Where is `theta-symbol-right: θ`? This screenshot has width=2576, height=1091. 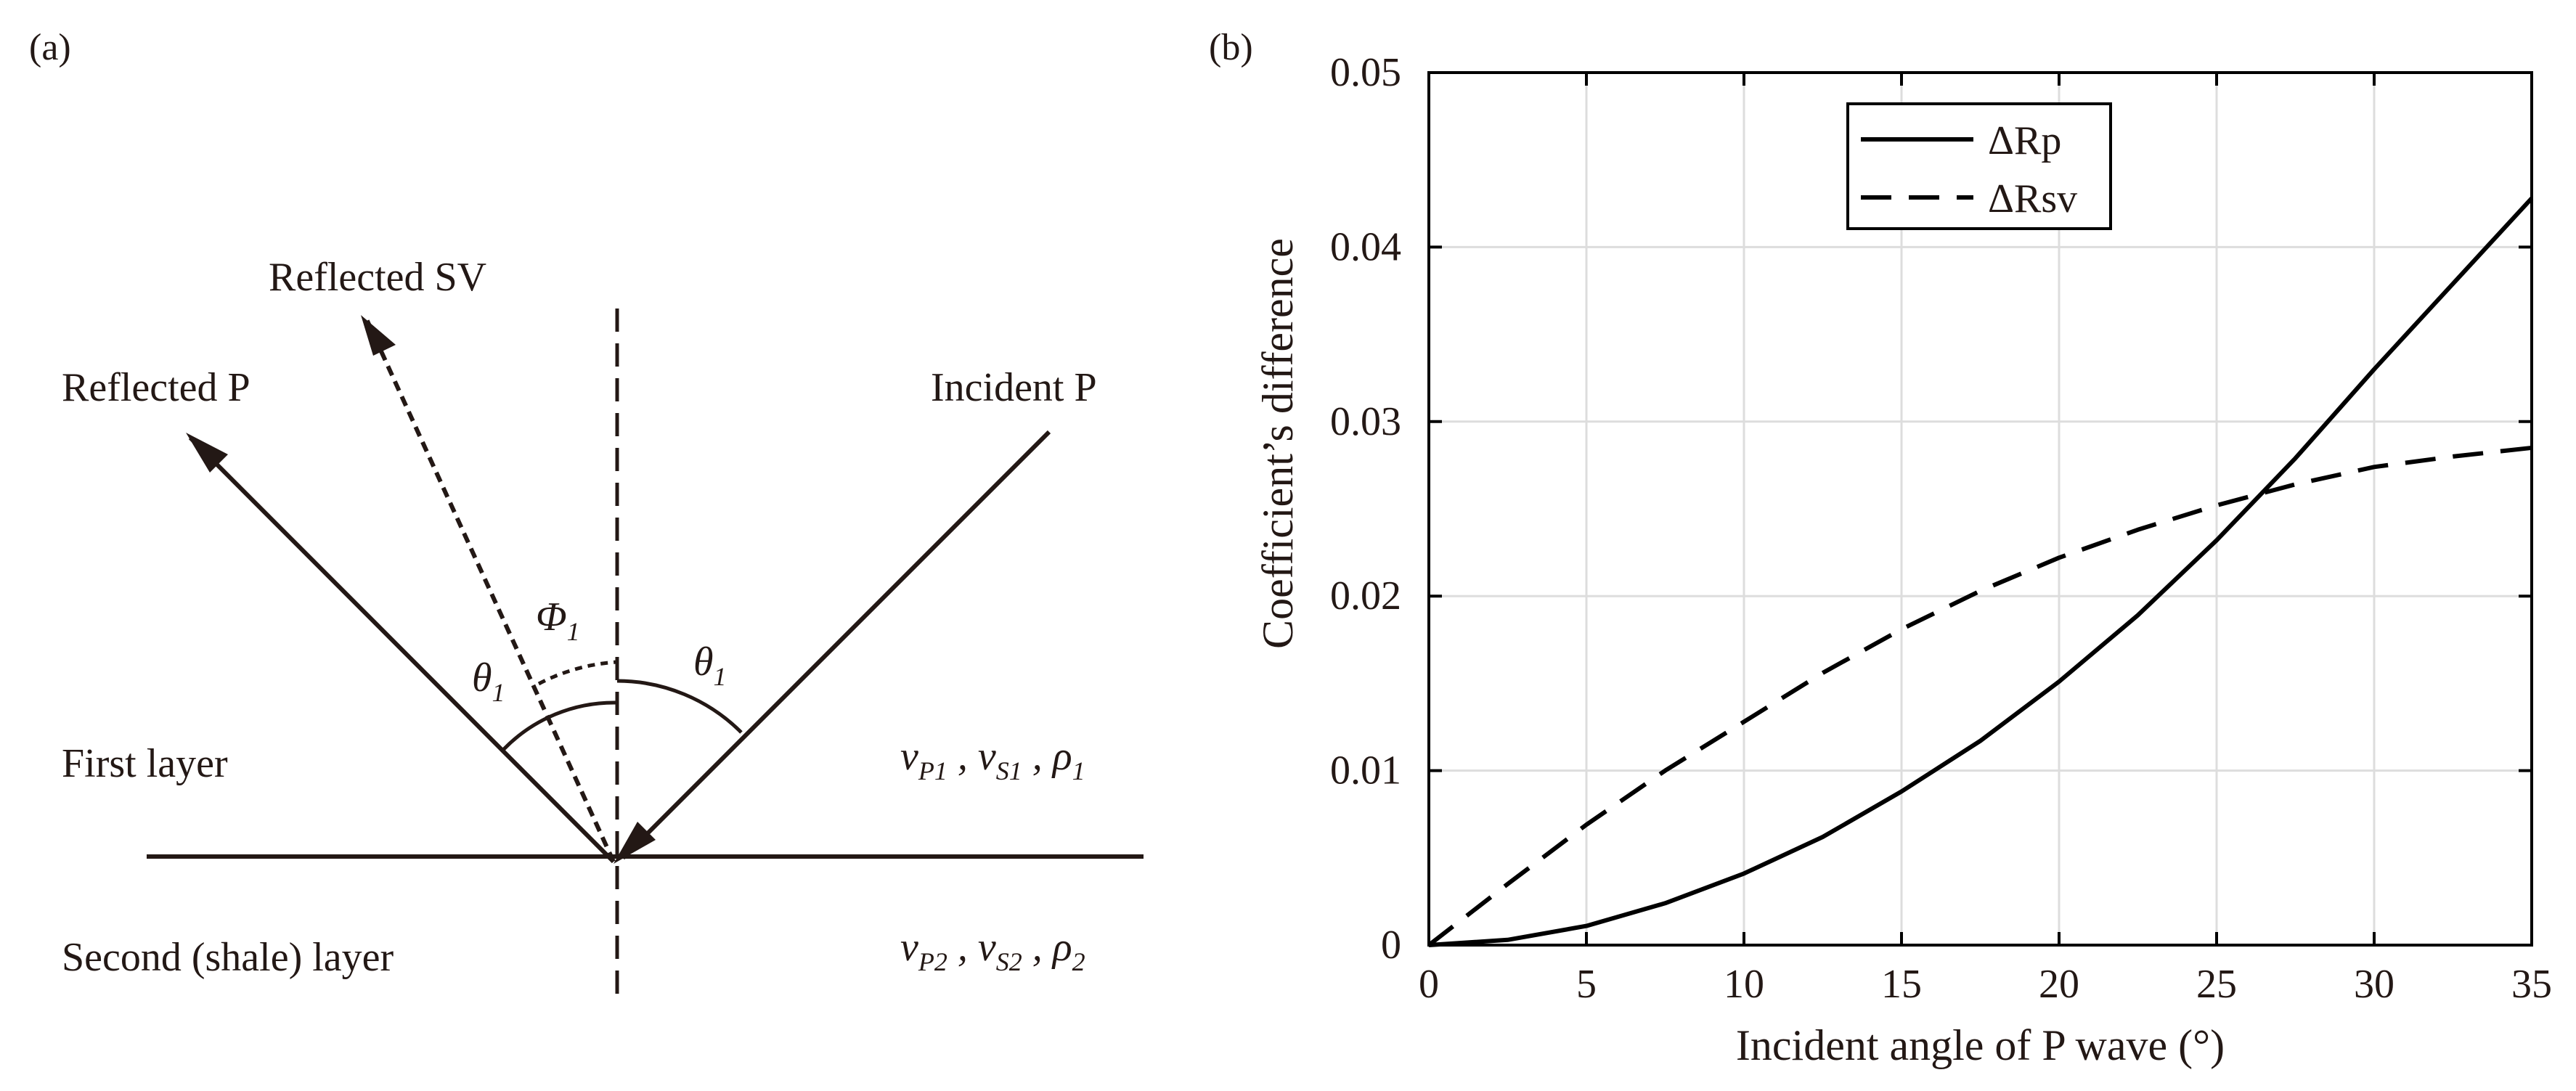
theta-symbol-right: θ is located at coordinates (703, 662).